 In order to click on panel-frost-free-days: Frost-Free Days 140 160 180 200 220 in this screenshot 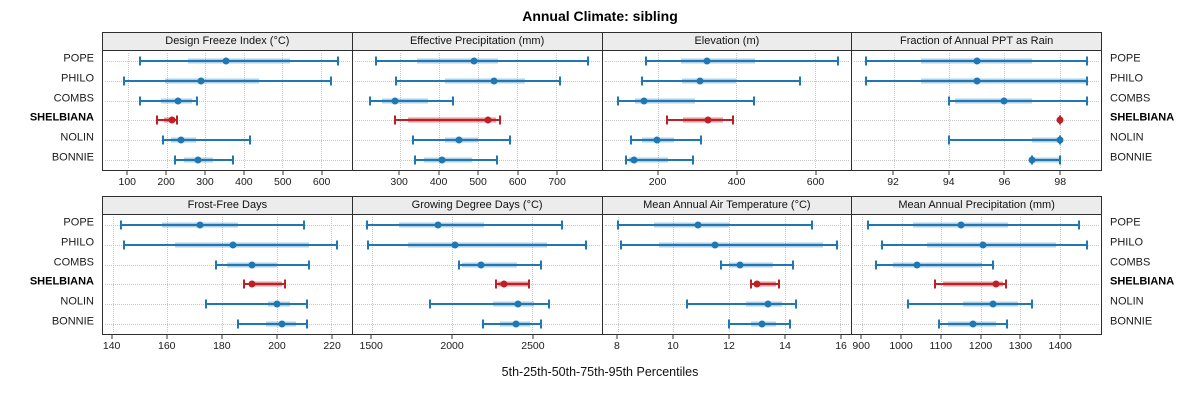, I will do `click(227, 276)`.